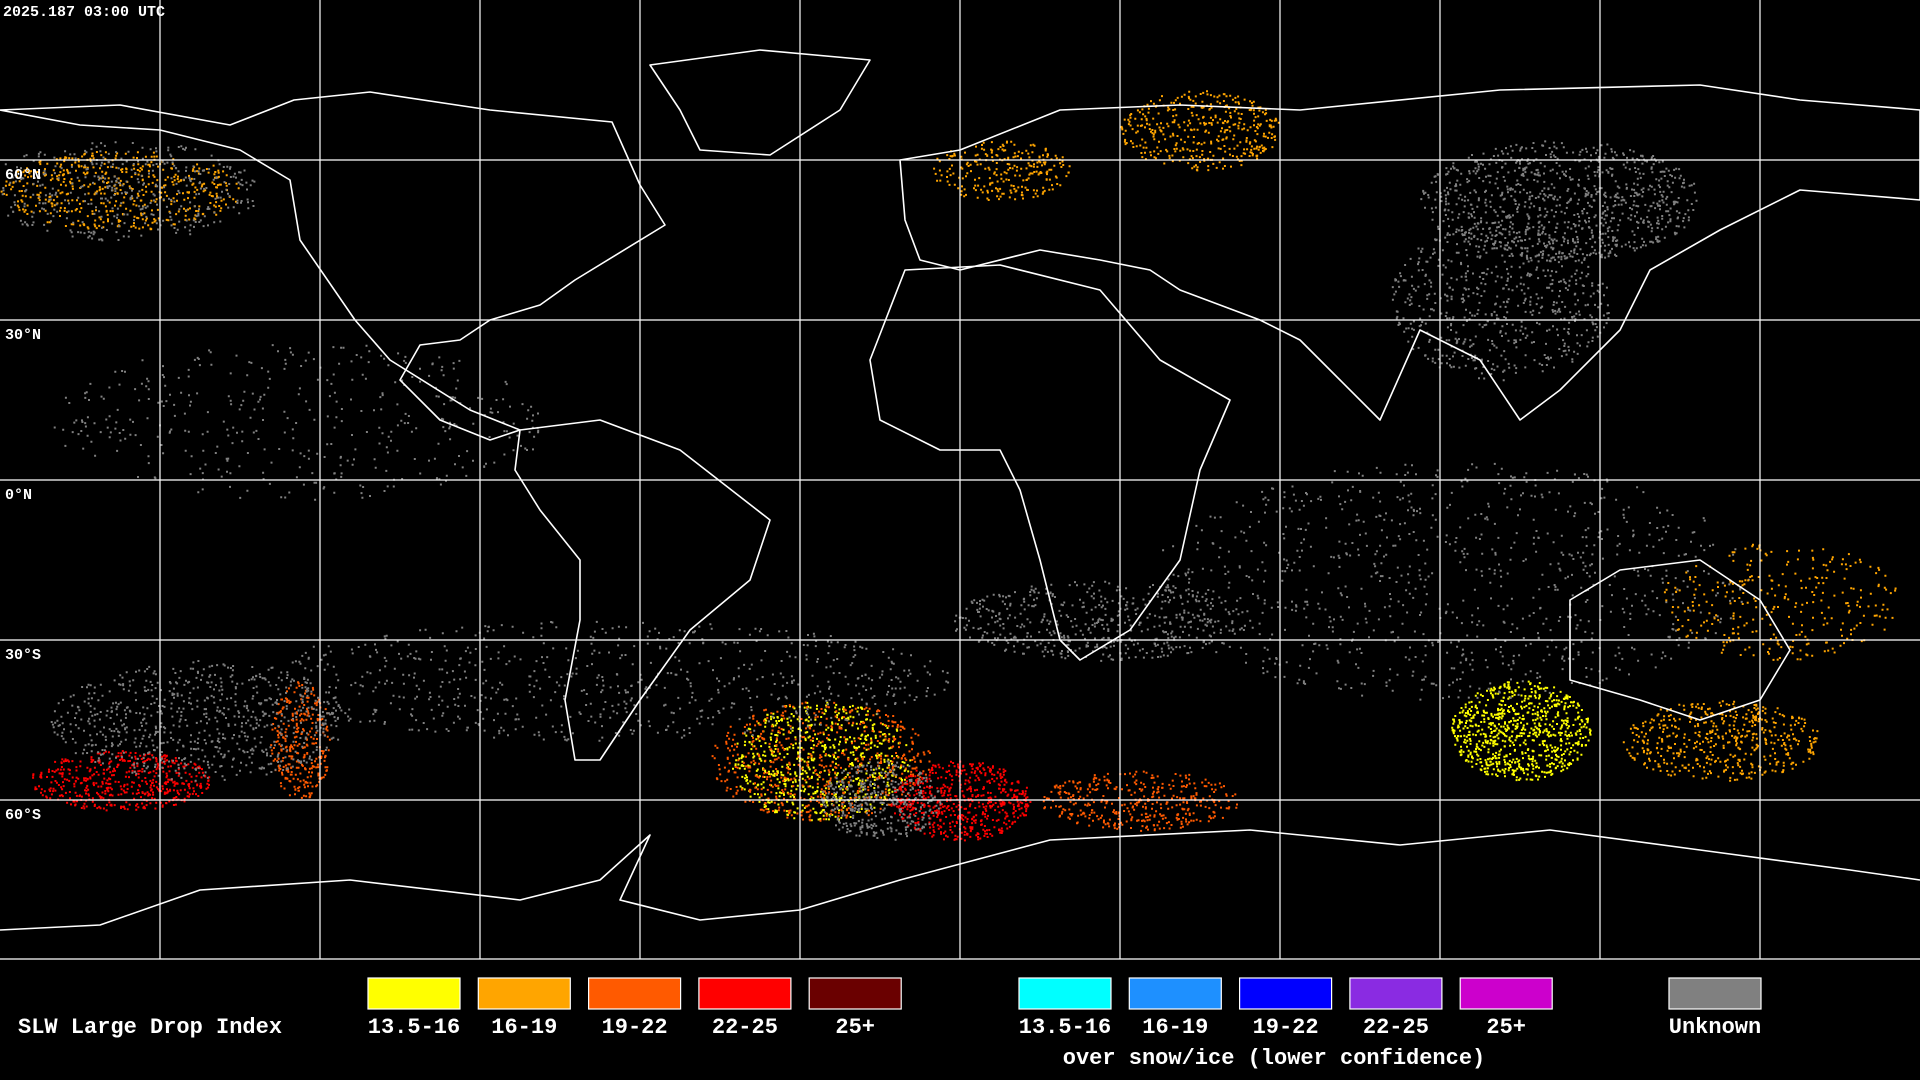 Image resolution: width=1920 pixels, height=1080 pixels. What do you see at coordinates (23, 175) in the screenshot?
I see `latitude-label: 60°N` at bounding box center [23, 175].